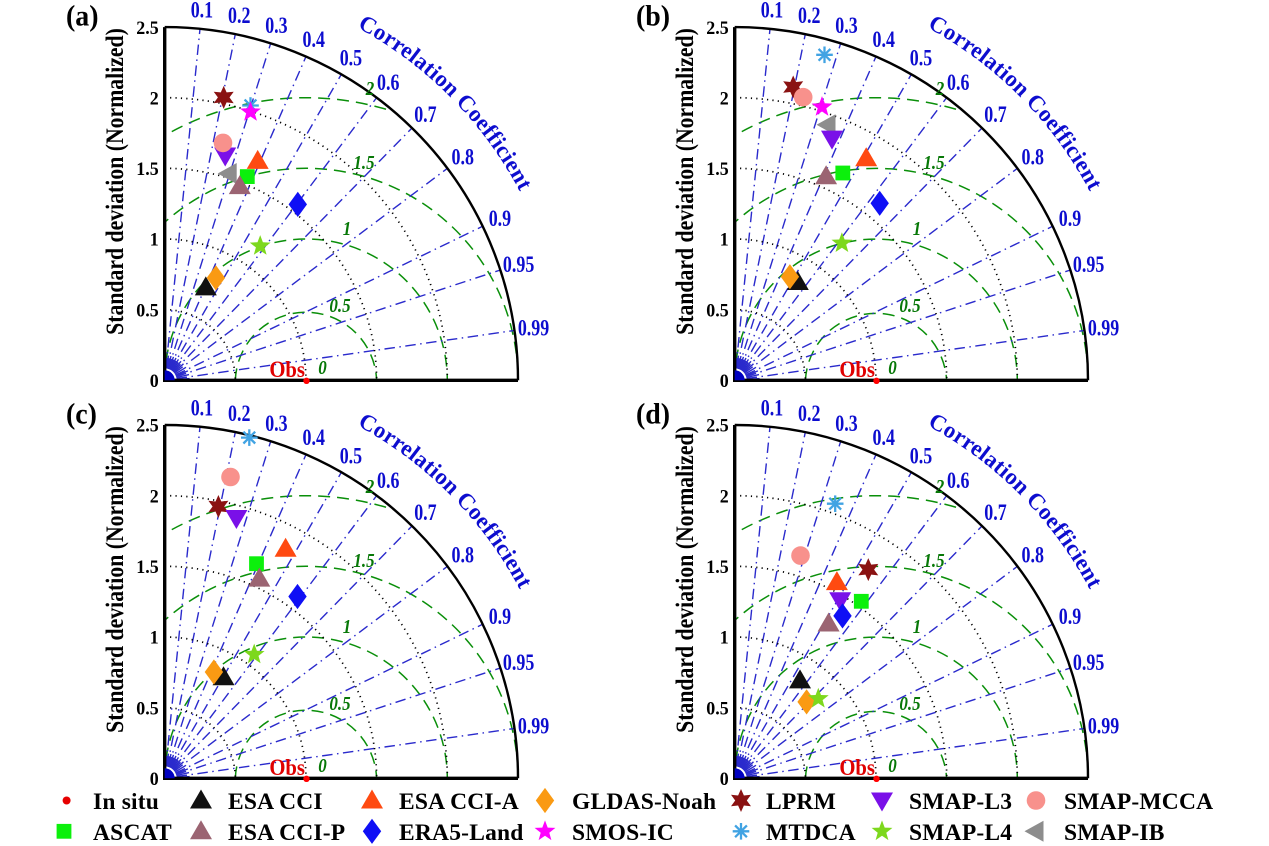  I want to click on svg-text: ASCAT, so click(132, 833).